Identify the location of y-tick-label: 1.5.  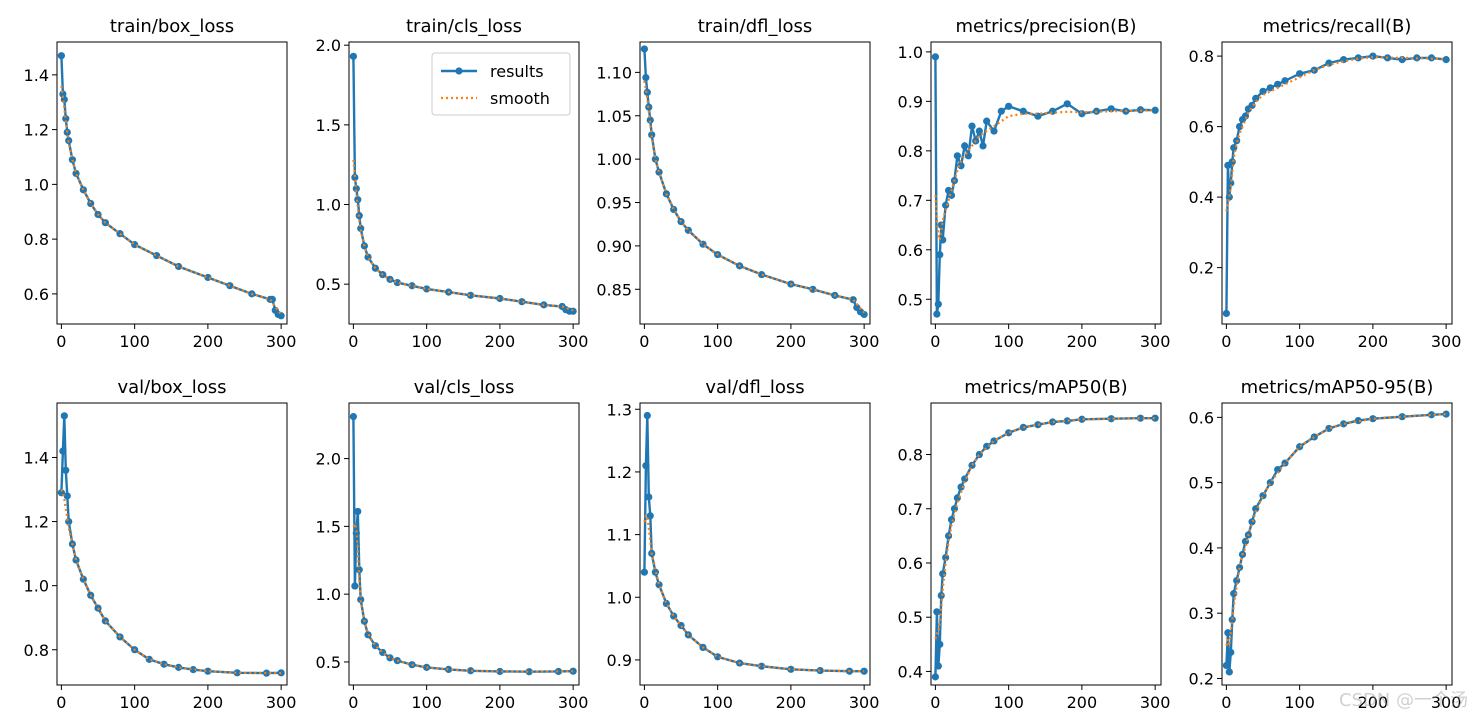
(328, 125).